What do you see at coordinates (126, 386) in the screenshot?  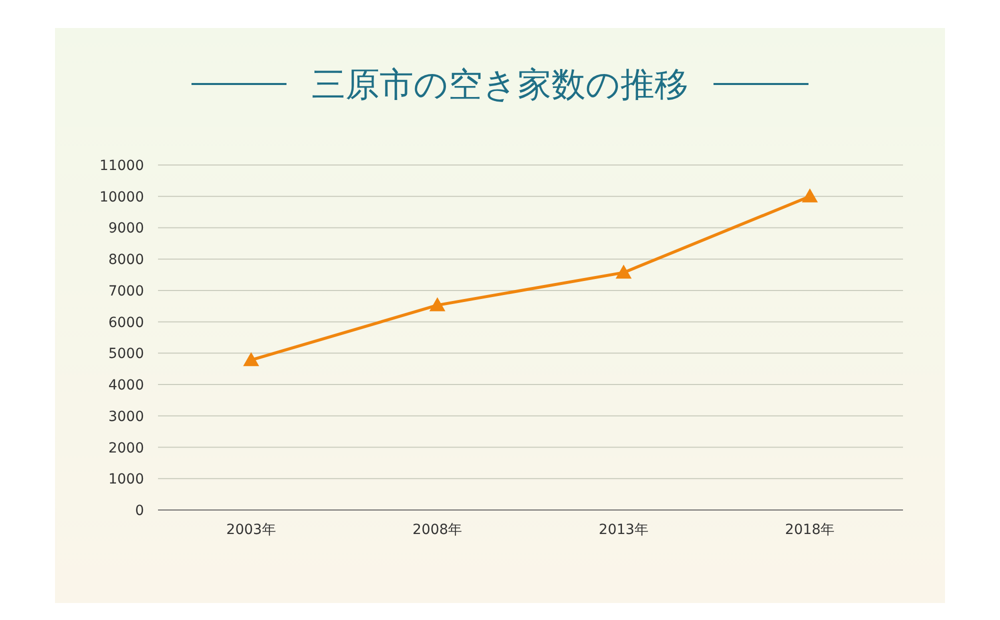 I see `y-tick-label: 4000` at bounding box center [126, 386].